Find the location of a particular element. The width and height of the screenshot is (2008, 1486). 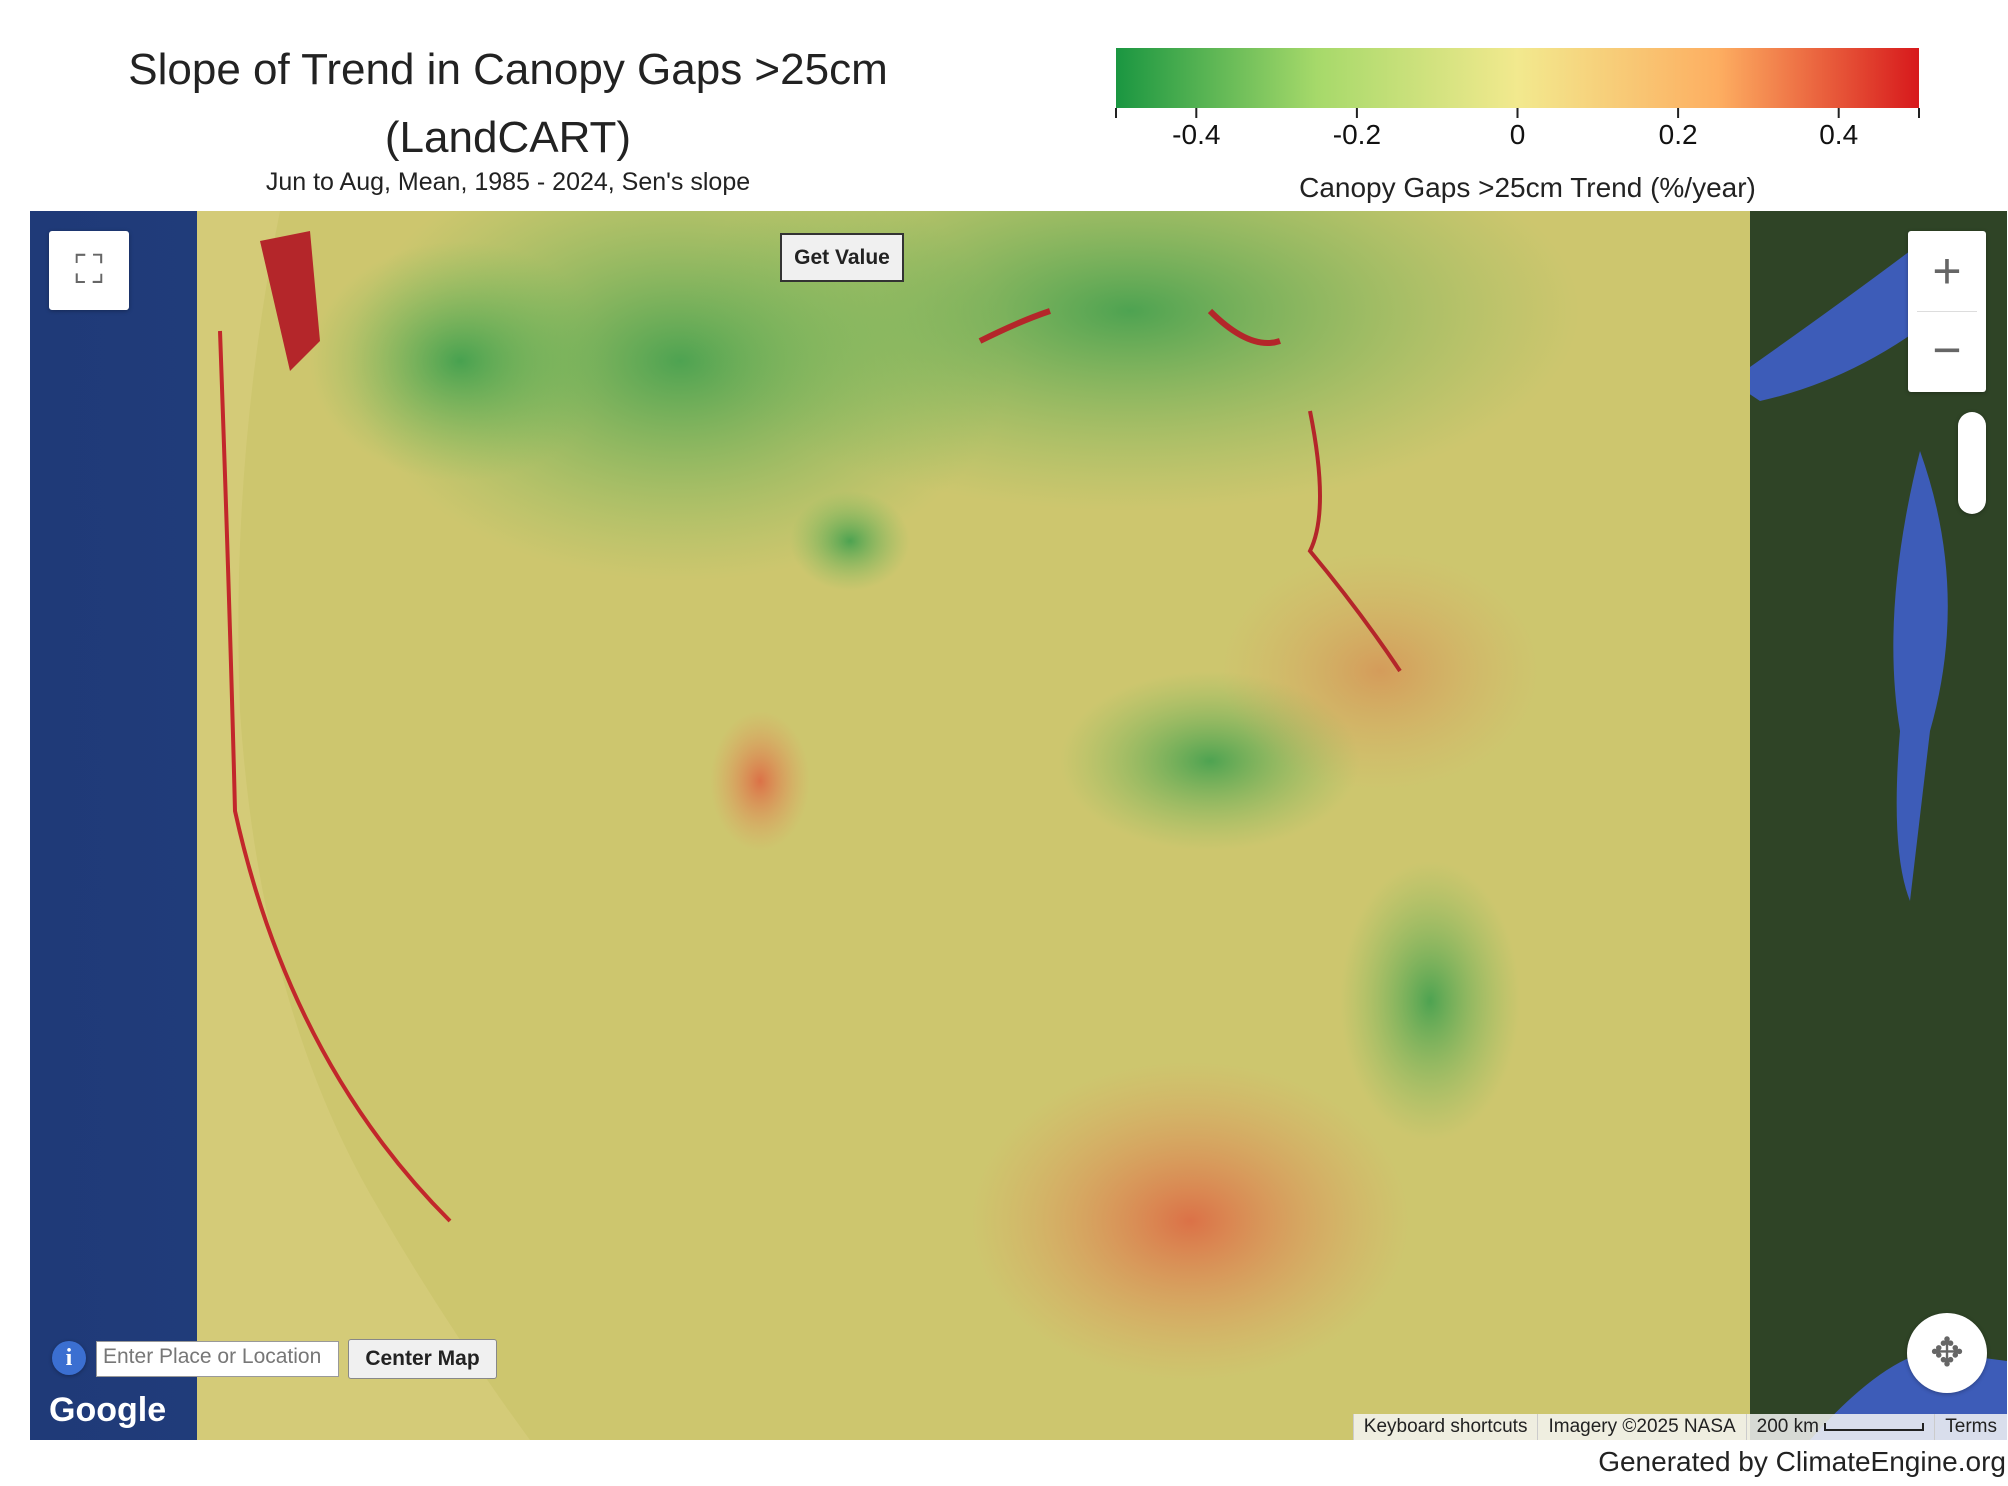

location-input: Enter Place or Location is located at coordinates (217, 1359).